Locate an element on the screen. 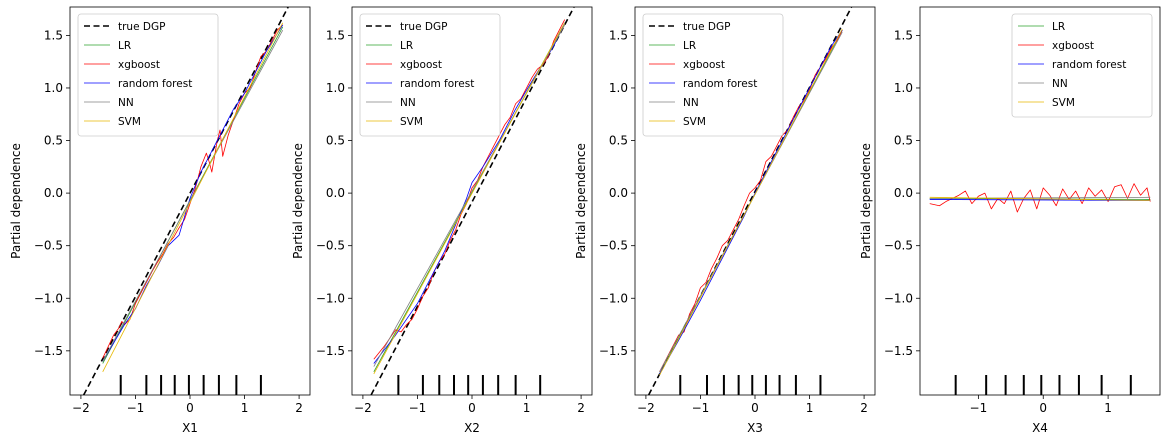 This screenshot has height=448, width=1167. x-axis-label: X3 is located at coordinates (755, 428).